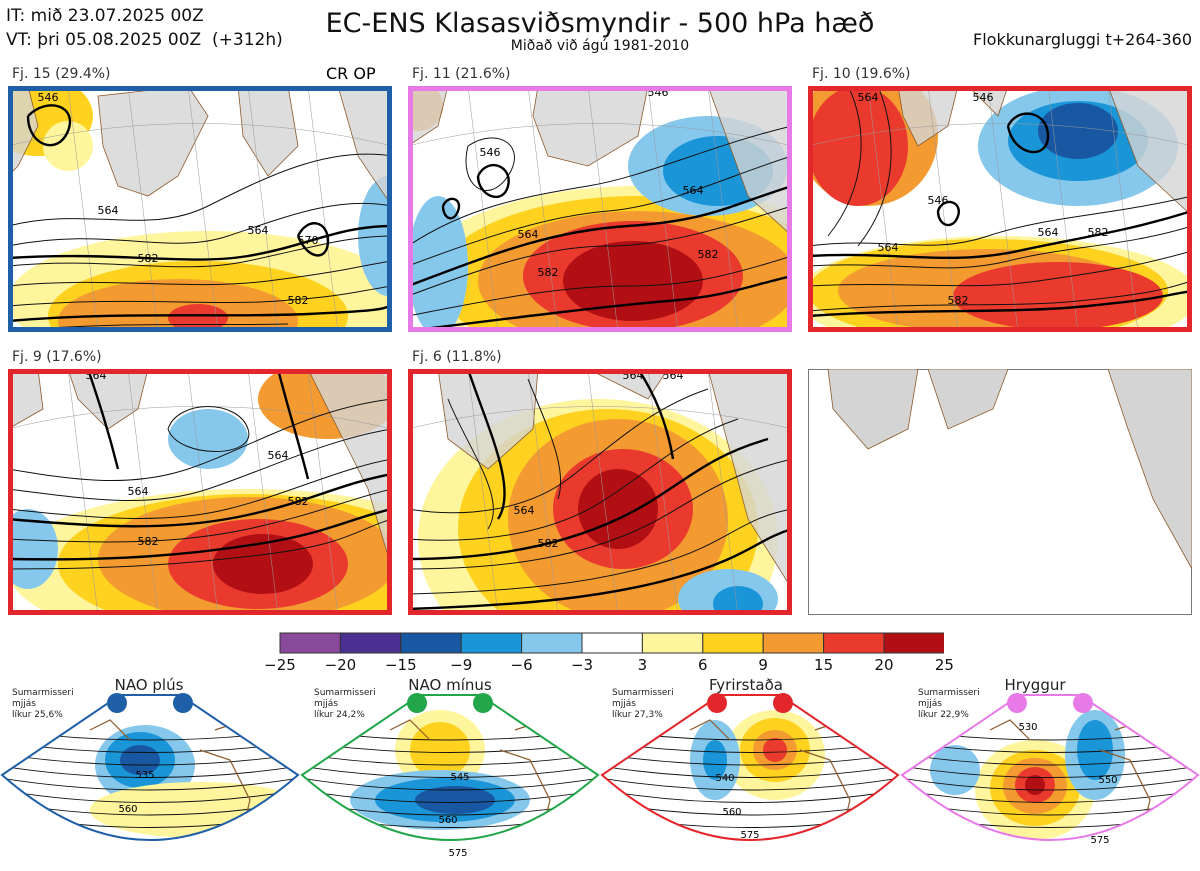 The width and height of the screenshot is (1200, 871). What do you see at coordinates (43, 704) in the screenshot?
I see `regime-info: Sumarmisseri mjjás líkur 25,6%` at bounding box center [43, 704].